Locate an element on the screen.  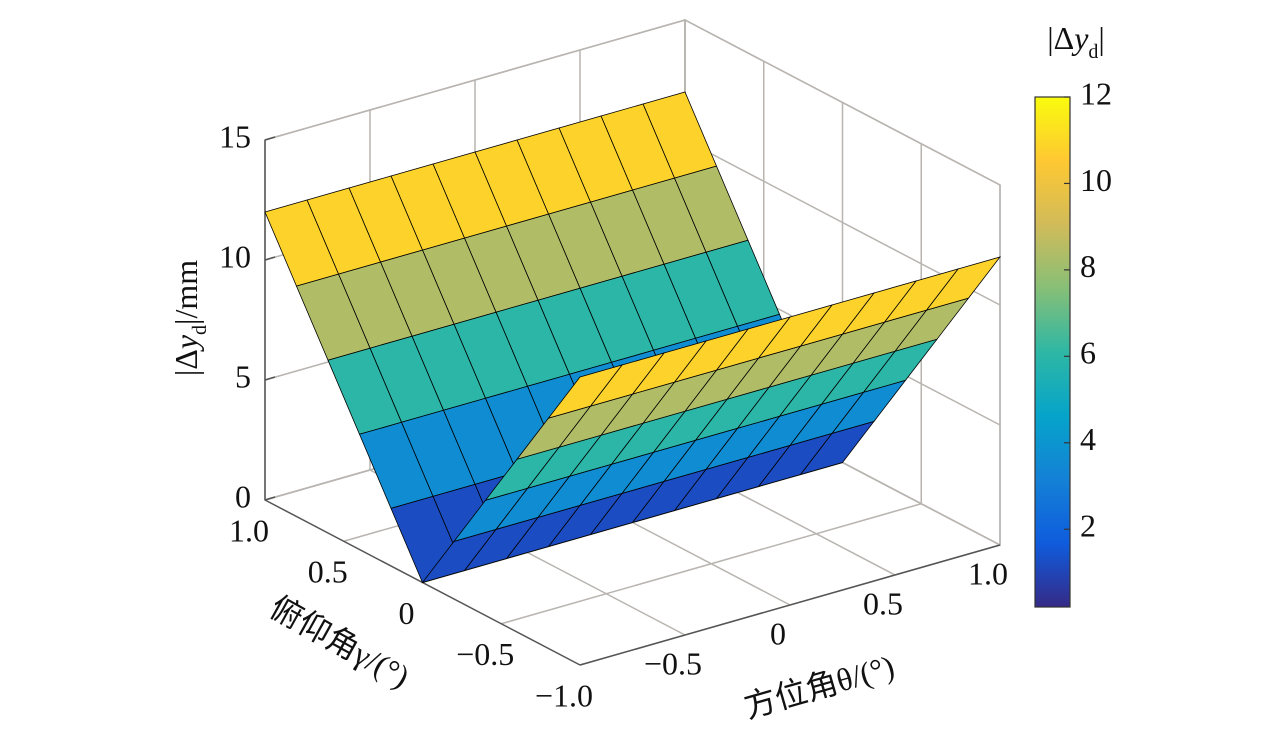
x-tick-label: 0.5 is located at coordinates (883, 603).